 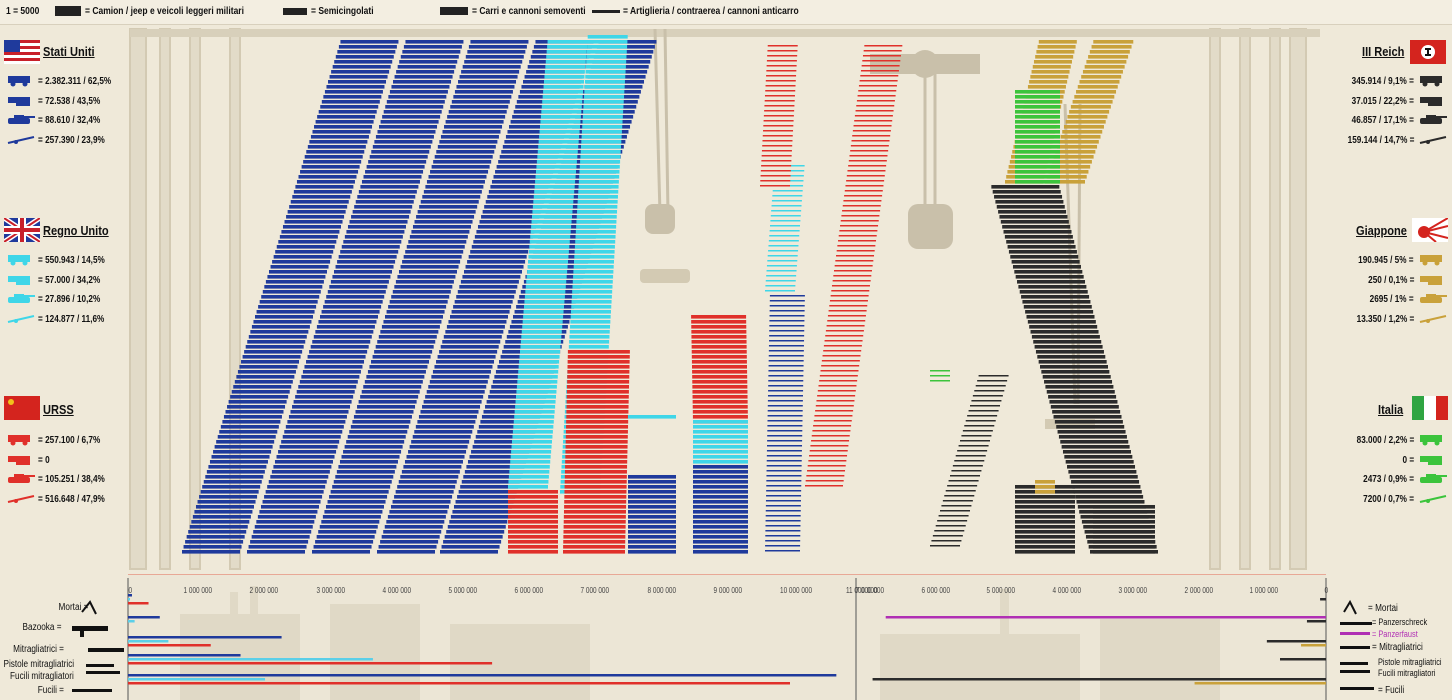 I want to click on tick-right-5: 2 000 000, so click(x=1198, y=590).